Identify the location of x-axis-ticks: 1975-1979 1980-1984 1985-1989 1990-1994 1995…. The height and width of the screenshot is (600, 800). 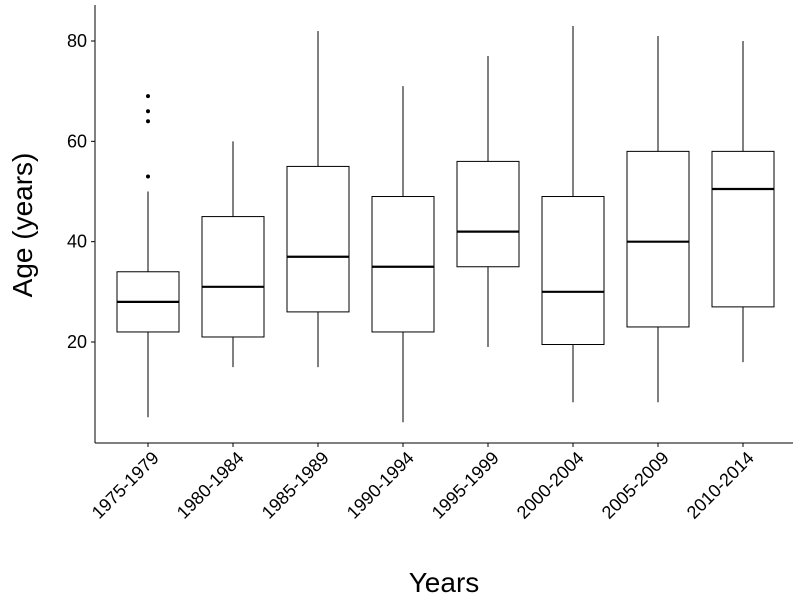
(423, 483).